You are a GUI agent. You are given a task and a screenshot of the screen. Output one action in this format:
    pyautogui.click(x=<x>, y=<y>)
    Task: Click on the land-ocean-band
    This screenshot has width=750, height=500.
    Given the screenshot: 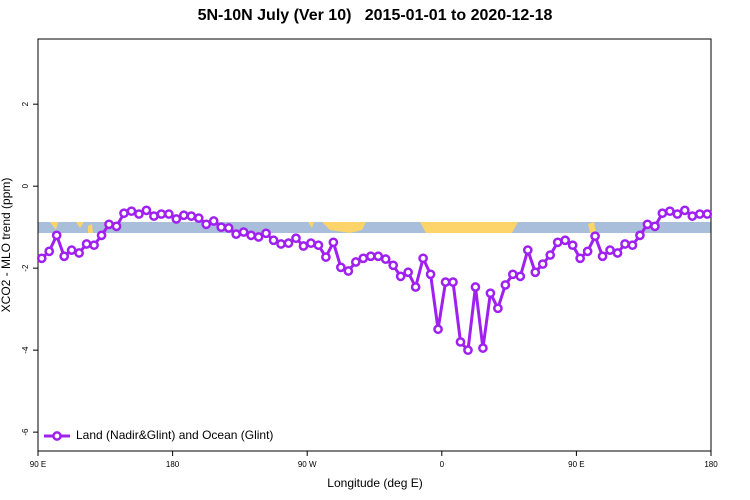 What is the action you would take?
    pyautogui.click(x=374, y=227)
    